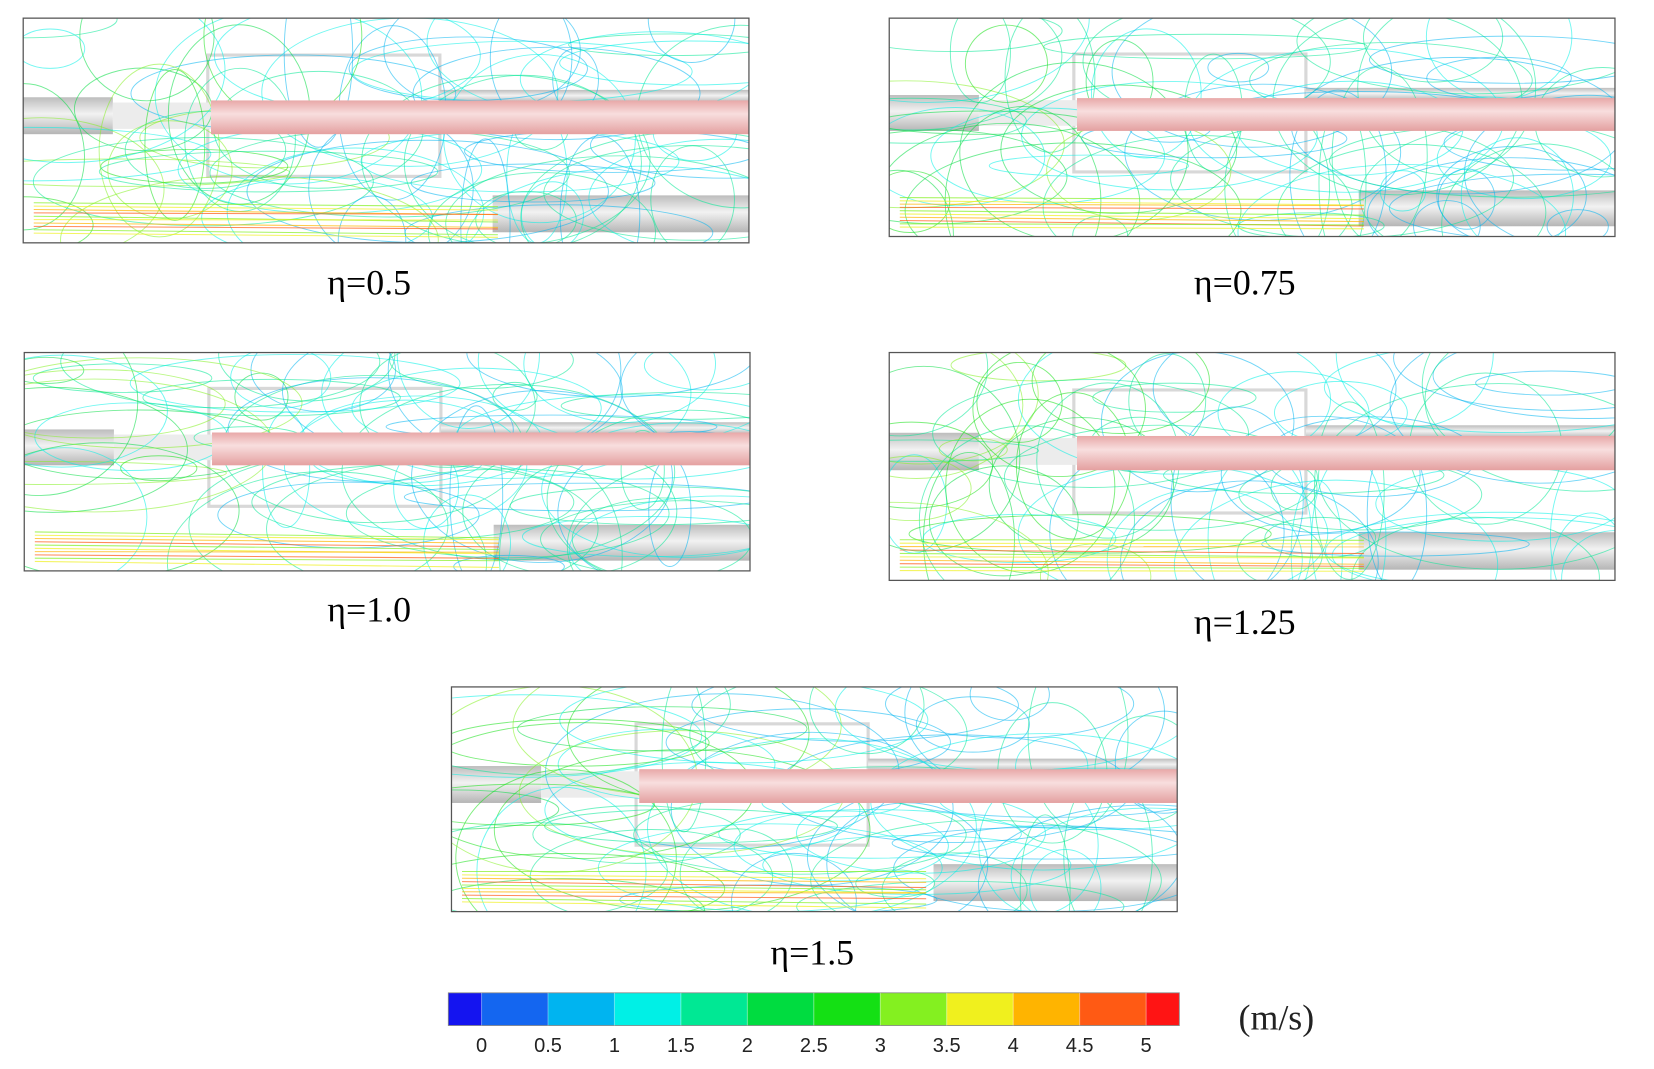 The width and height of the screenshot is (1654, 1069). I want to click on panel-content, so click(814, 799).